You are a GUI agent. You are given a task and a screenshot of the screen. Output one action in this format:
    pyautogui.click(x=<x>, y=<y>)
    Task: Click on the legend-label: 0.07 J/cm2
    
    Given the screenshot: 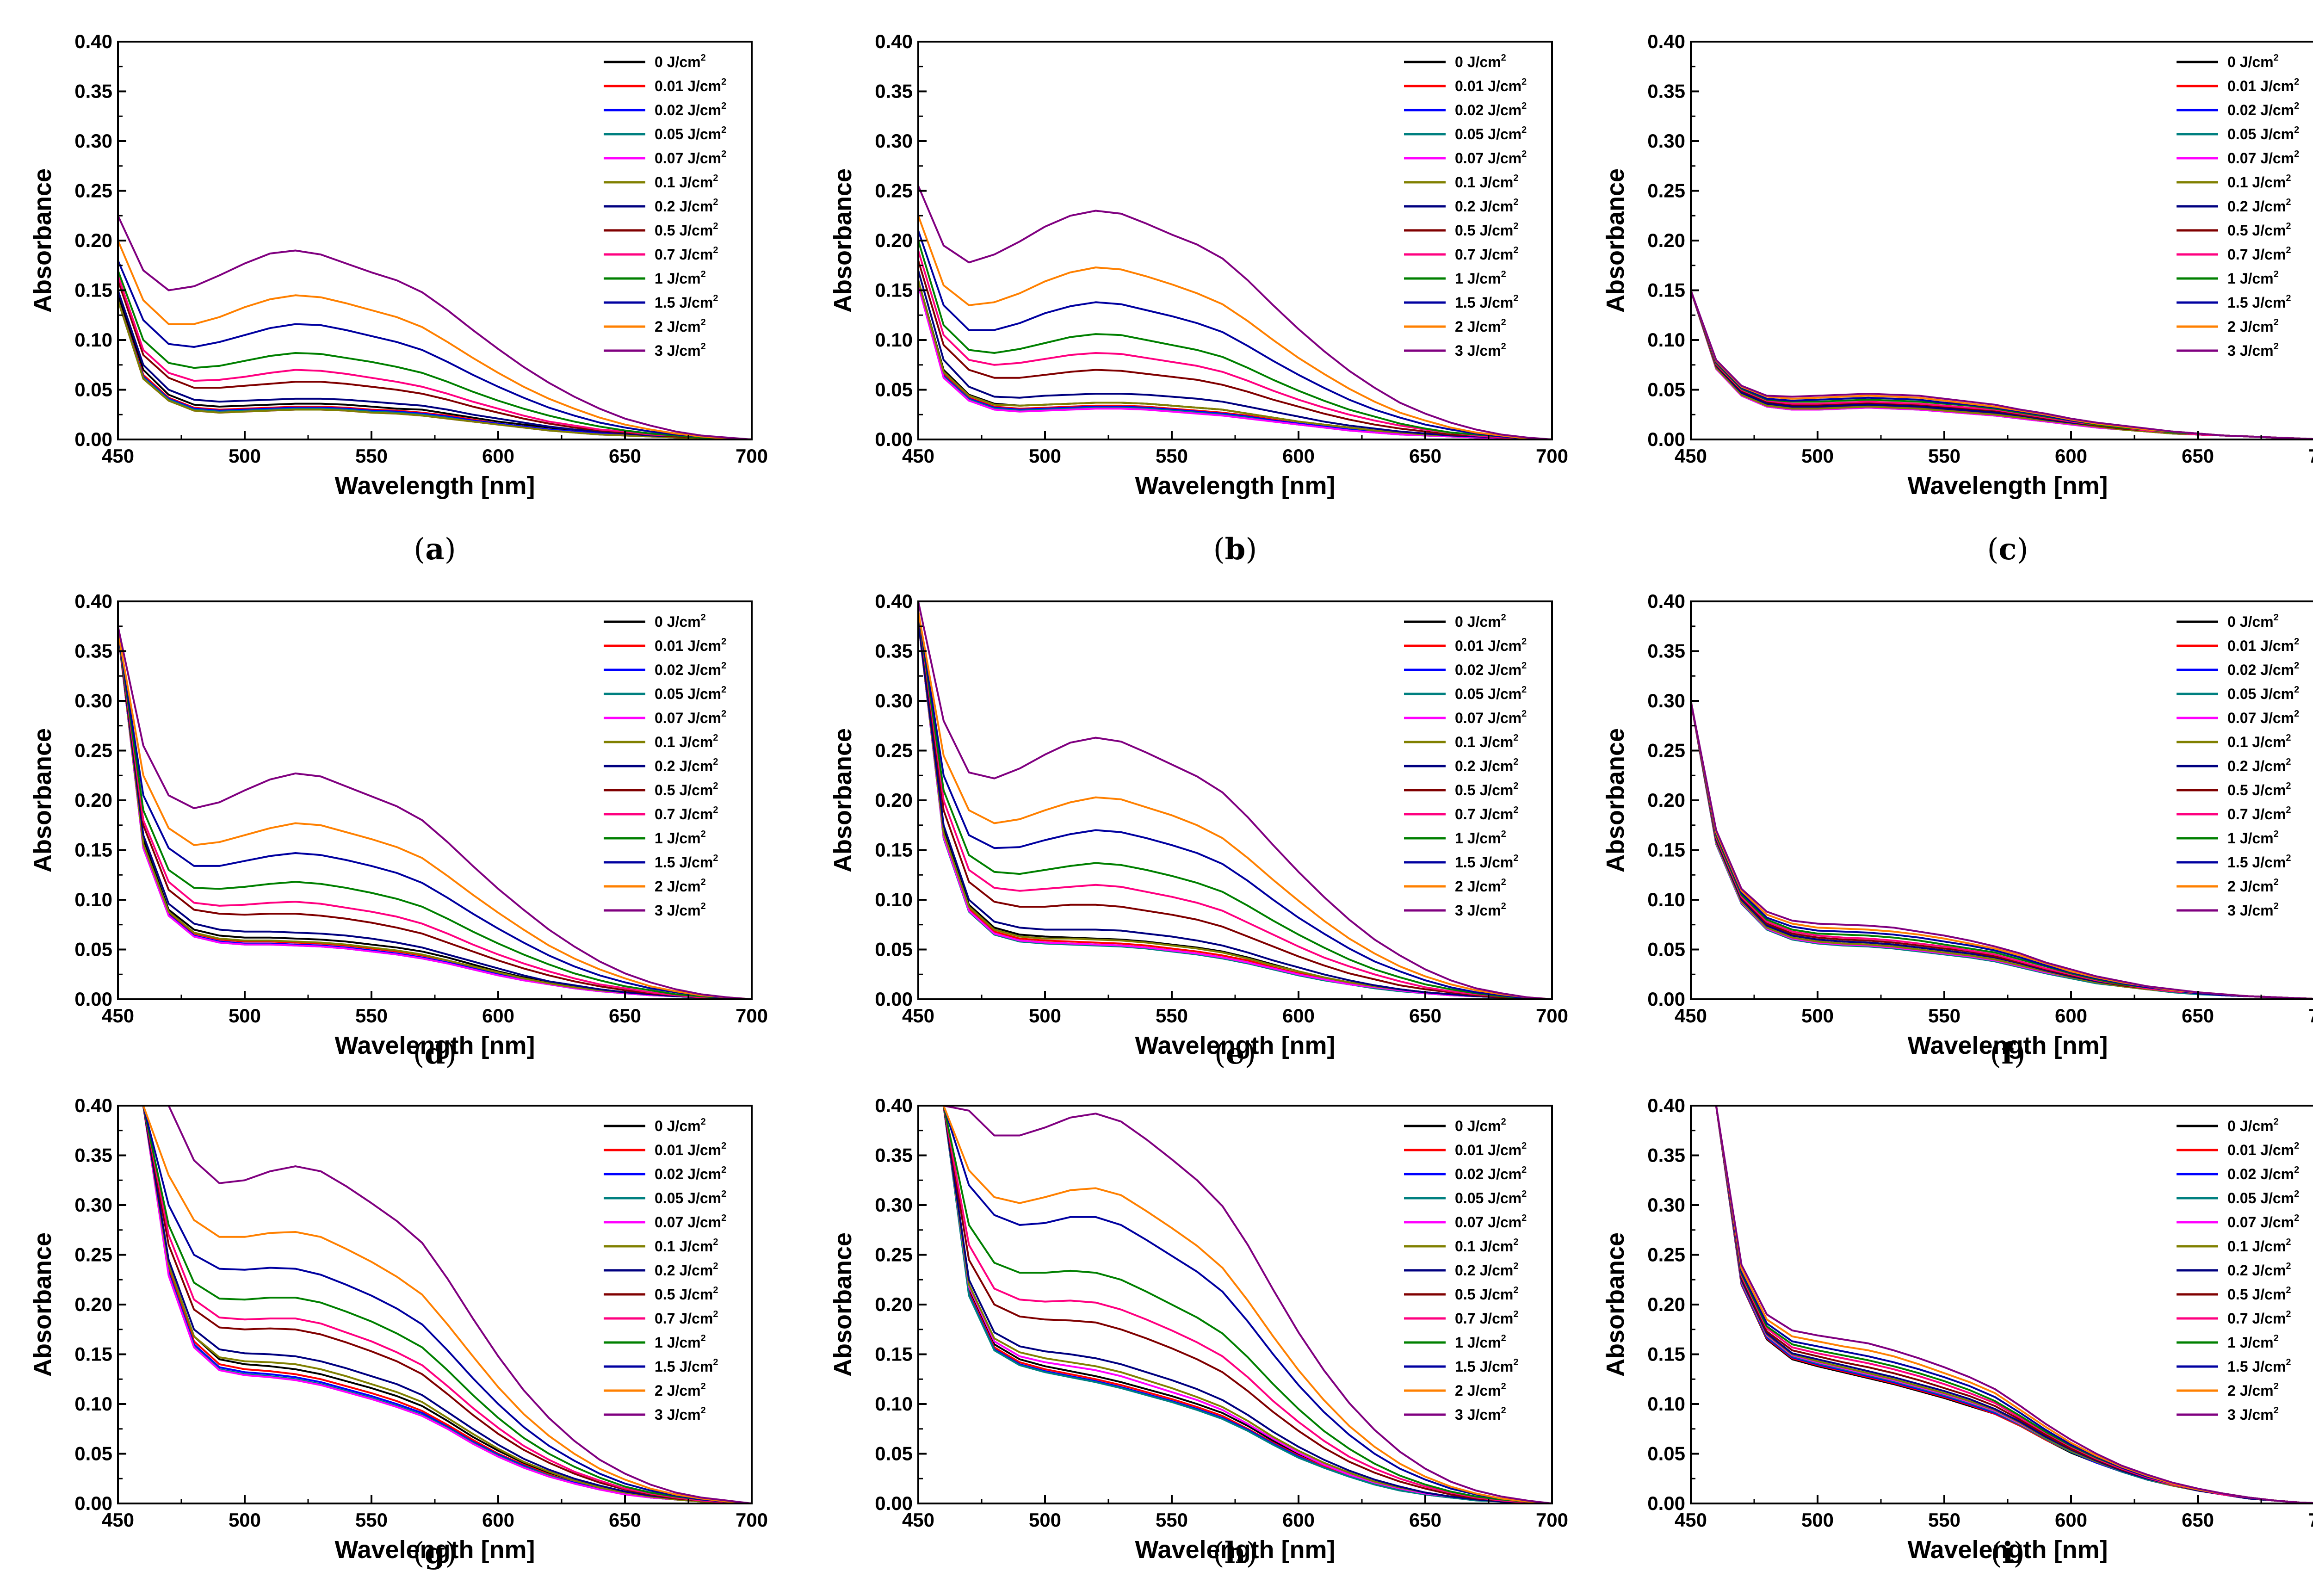 What is the action you would take?
    pyautogui.click(x=690, y=717)
    